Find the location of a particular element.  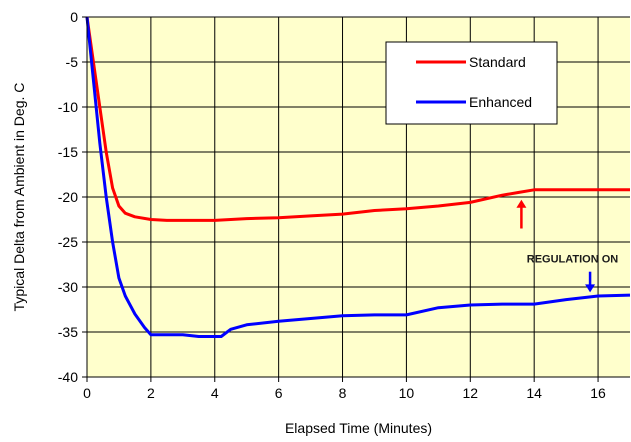

x-axis-title: Elapsed Time (Minutes) is located at coordinates (358, 428).